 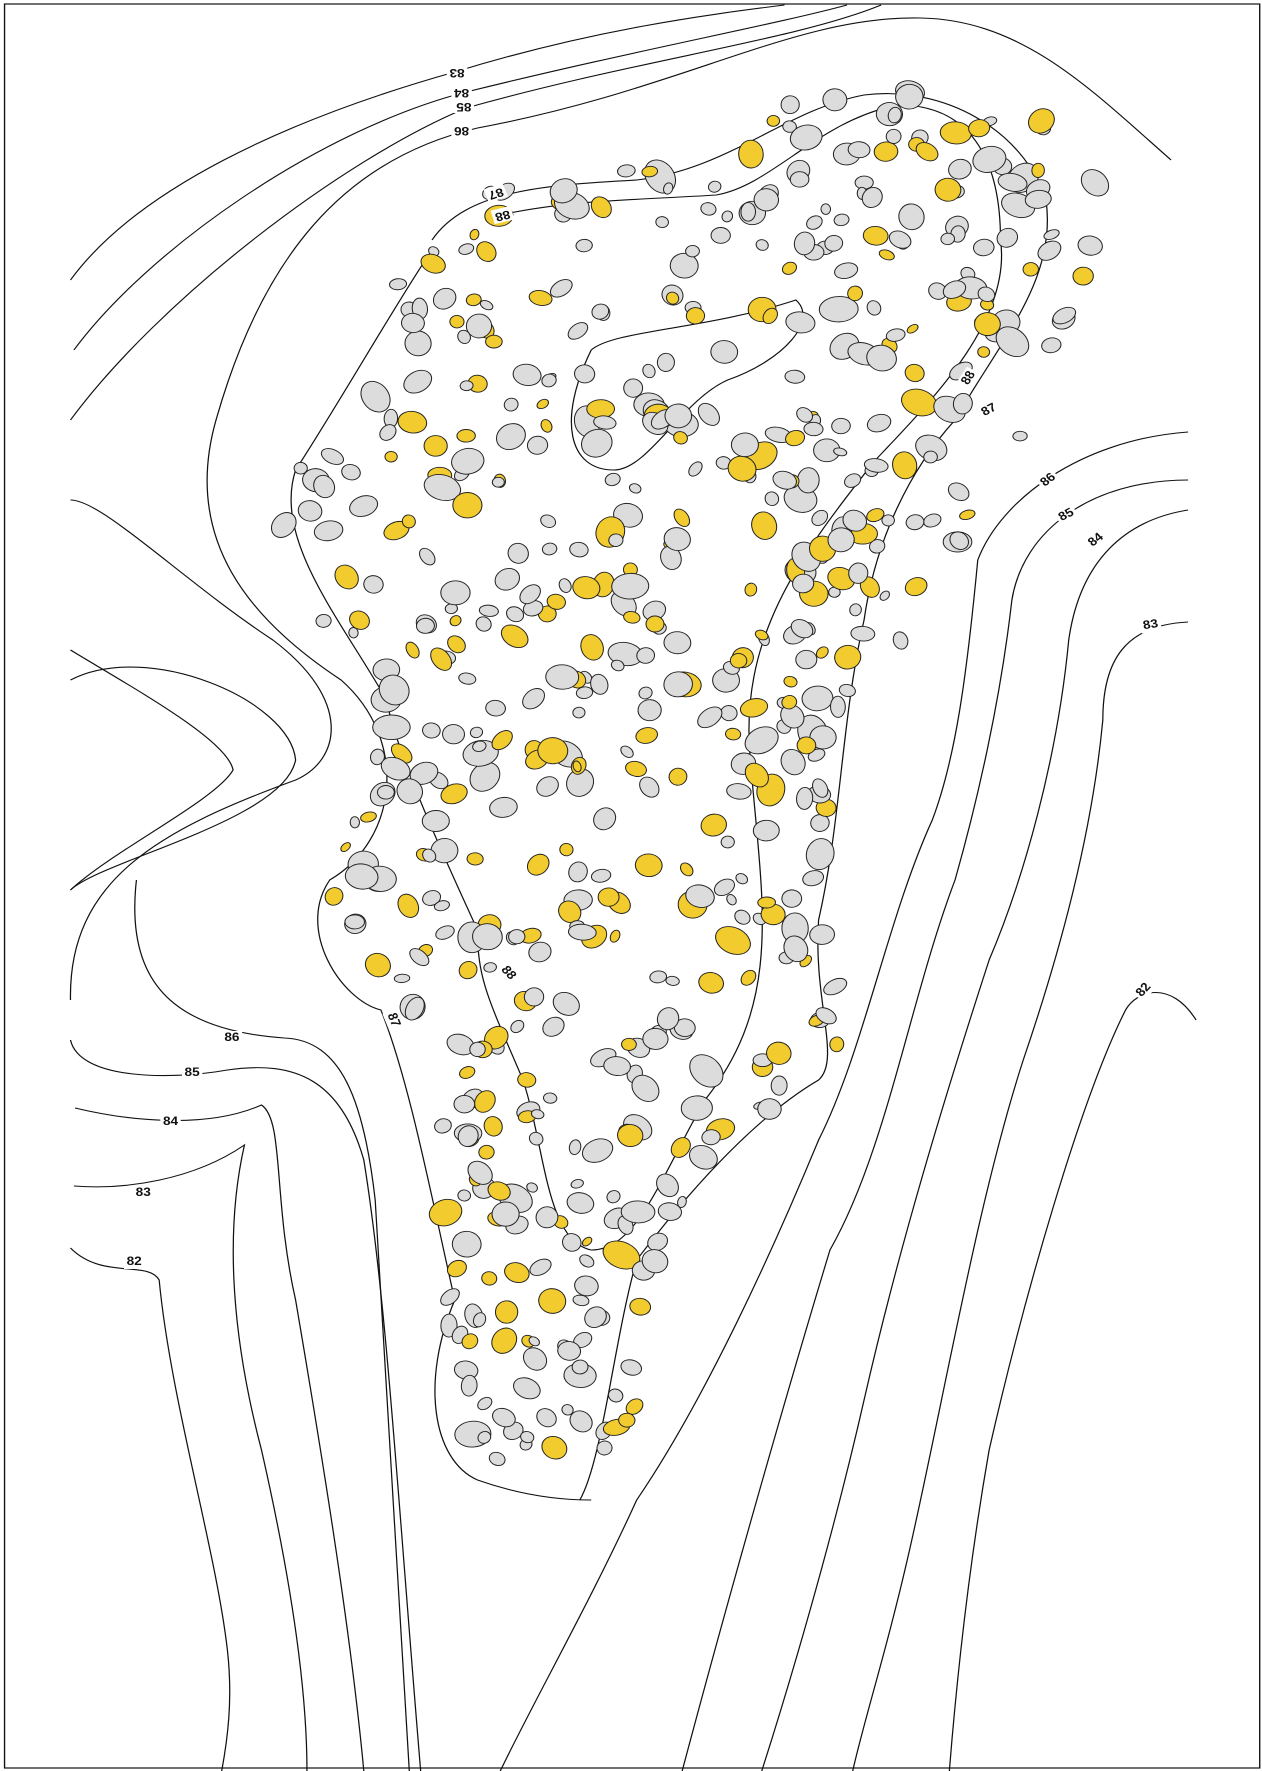 I want to click on contour-85-left, so click(x=152, y=770).